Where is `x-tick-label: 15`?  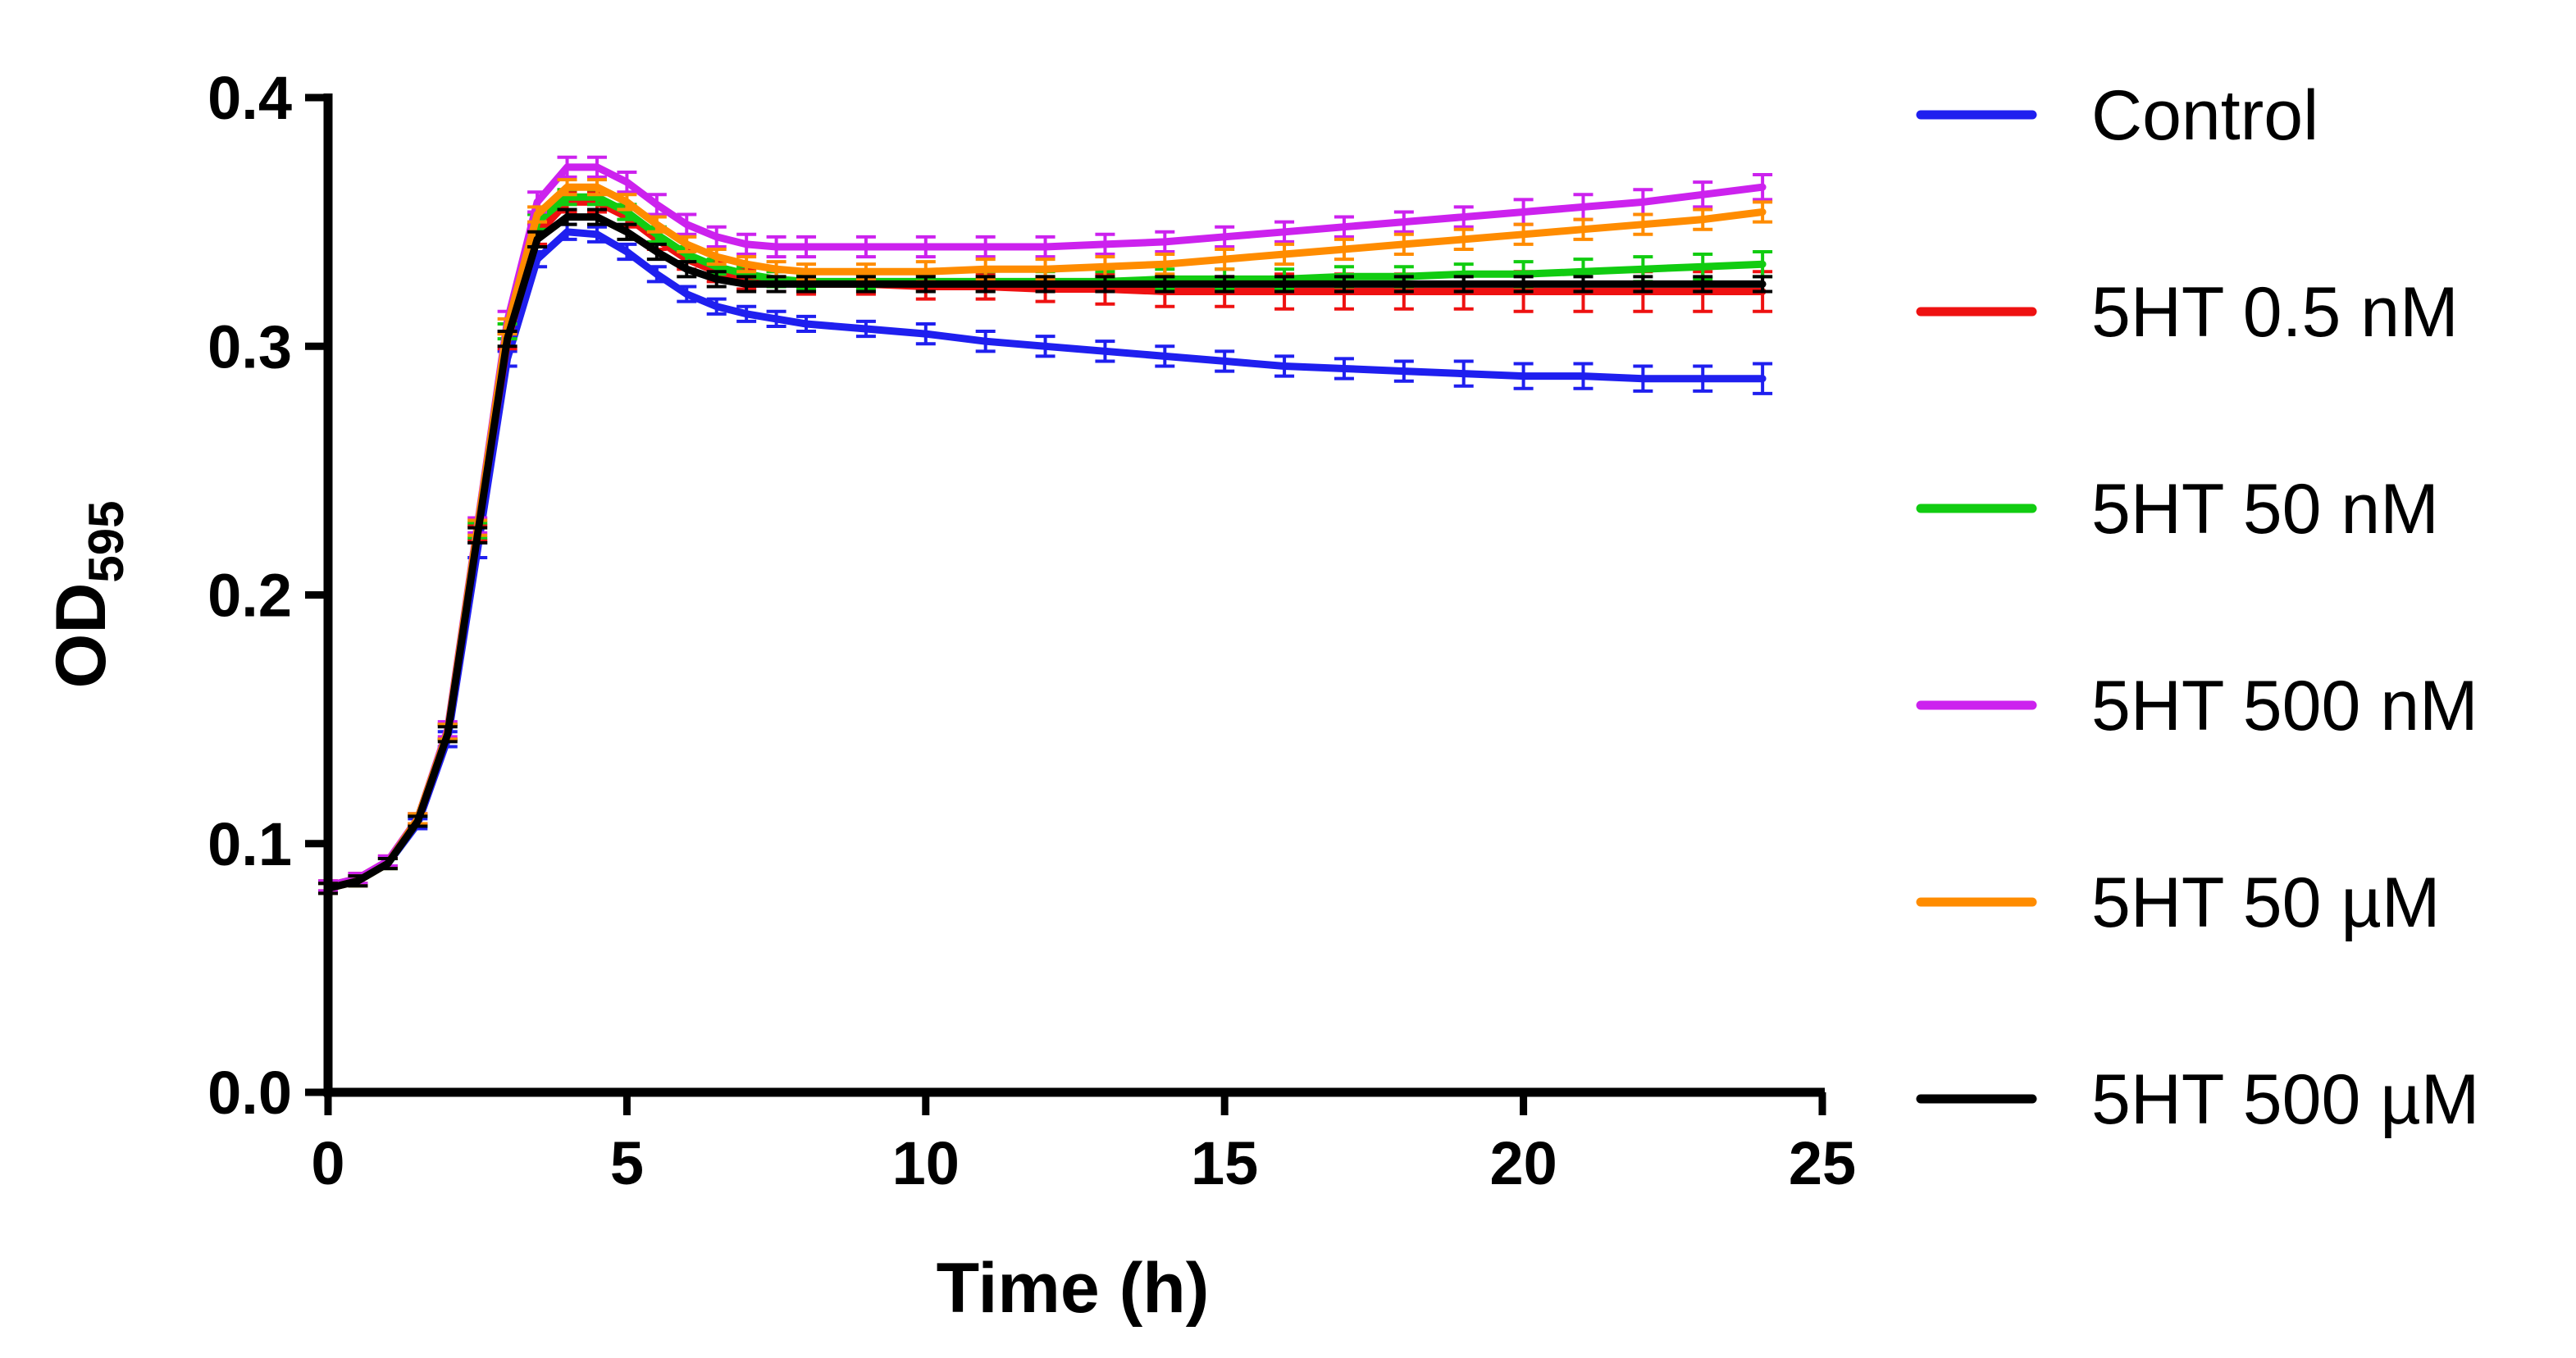 x-tick-label: 15 is located at coordinates (1224, 1163).